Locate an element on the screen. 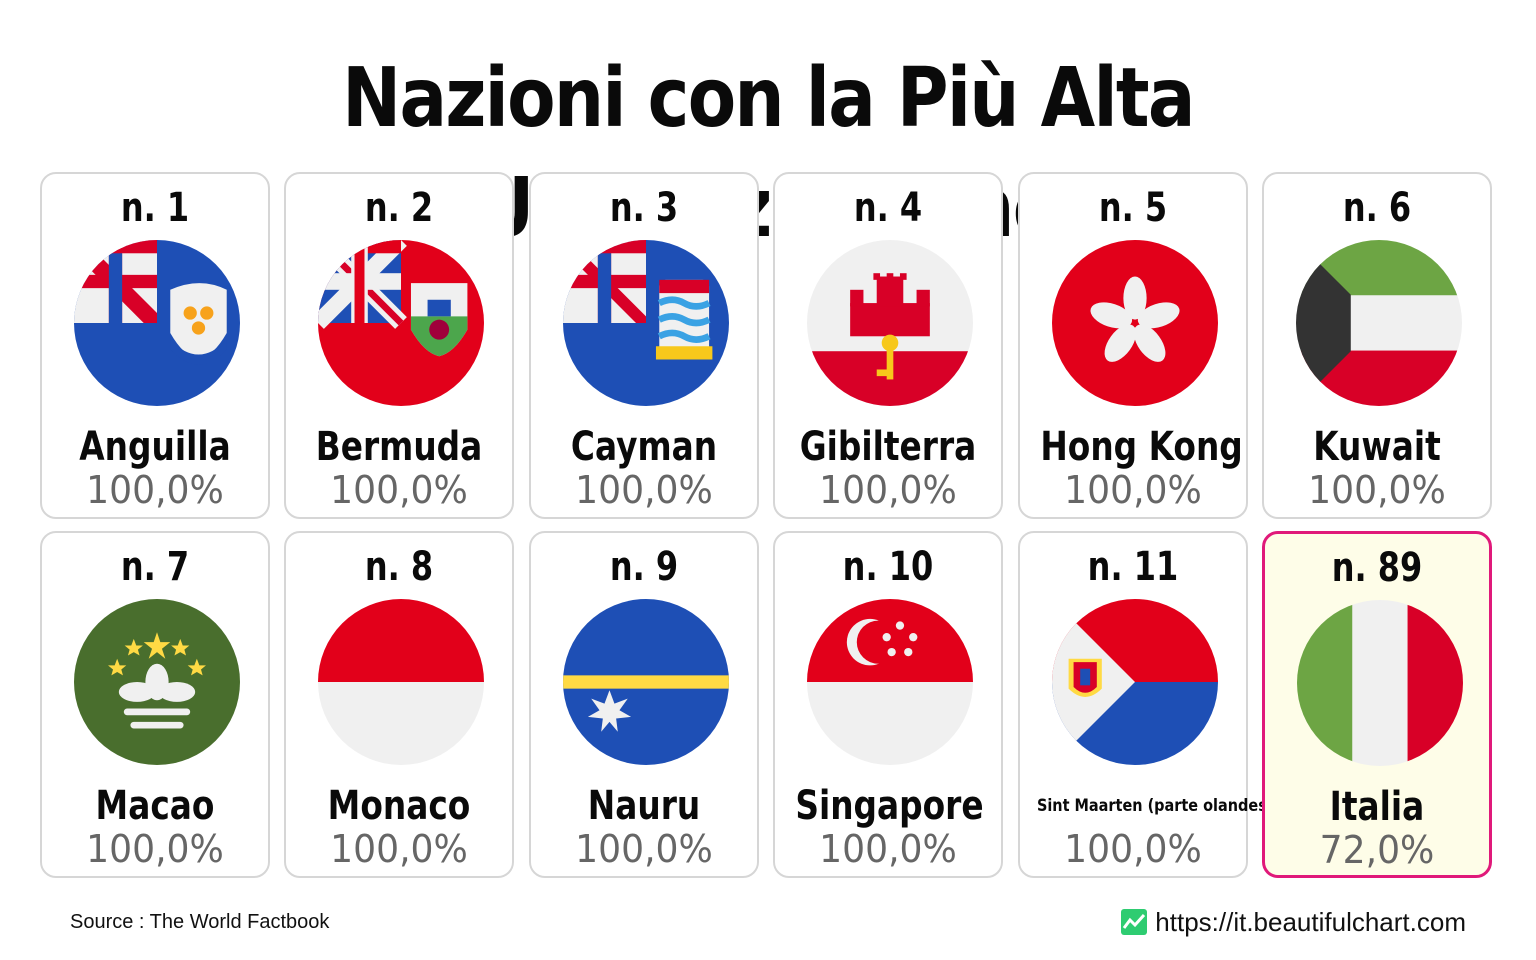  country-name: Bermuda is located at coordinates (399, 447).